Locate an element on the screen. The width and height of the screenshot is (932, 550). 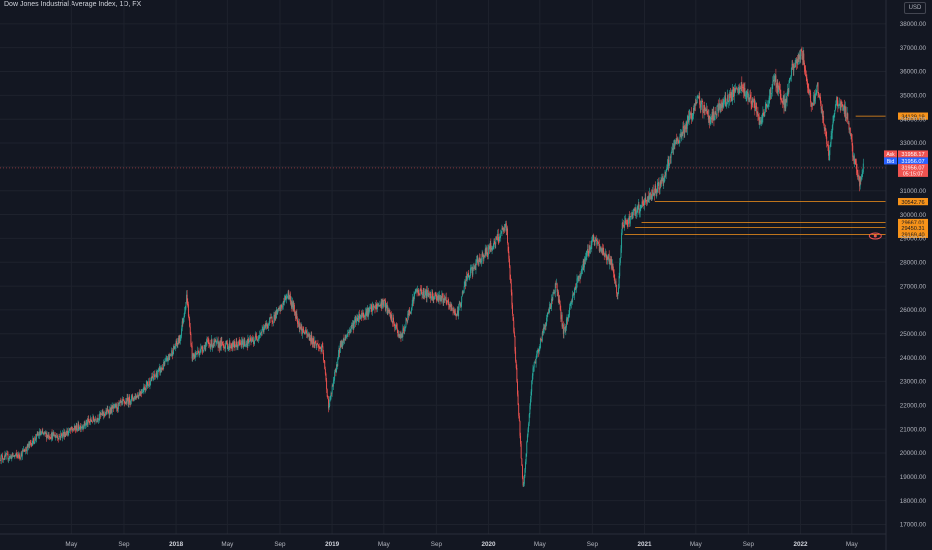
currency-selector: USD is located at coordinates (915, 8).